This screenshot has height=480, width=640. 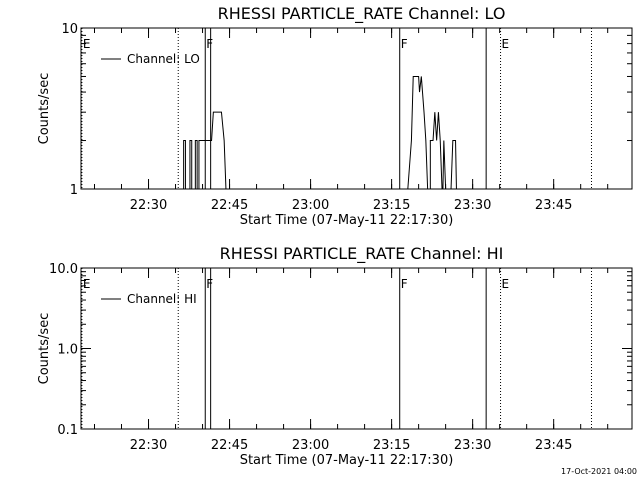 What do you see at coordinates (162, 299) in the screenshot?
I see `chart-1-legend-label: Channel: HI` at bounding box center [162, 299].